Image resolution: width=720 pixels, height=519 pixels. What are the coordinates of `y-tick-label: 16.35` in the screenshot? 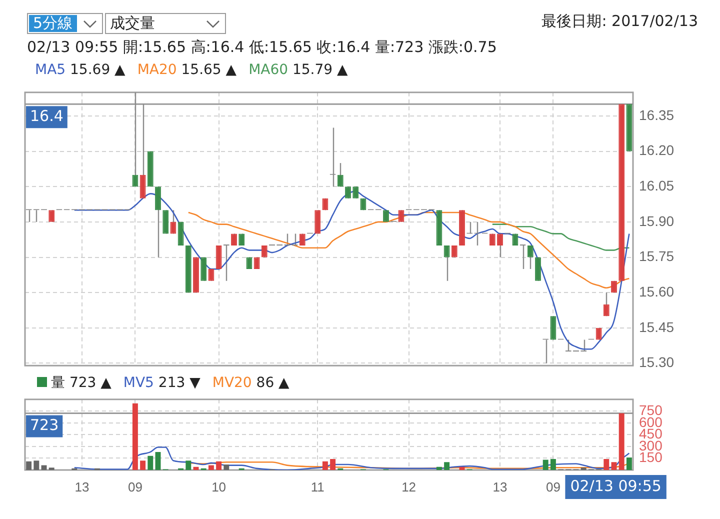 It's located at (656, 114).